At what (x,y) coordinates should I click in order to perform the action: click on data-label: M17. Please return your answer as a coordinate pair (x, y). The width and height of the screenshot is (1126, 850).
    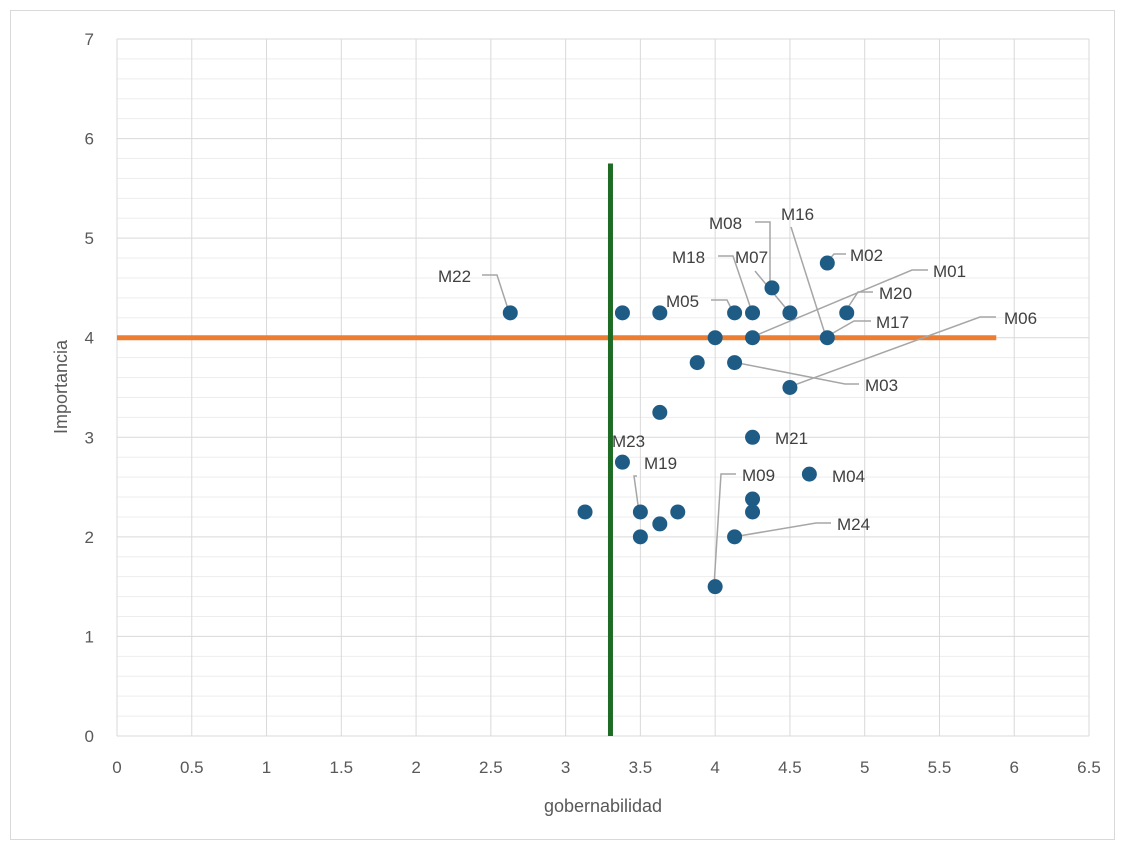
    Looking at the image, I should click on (892, 322).